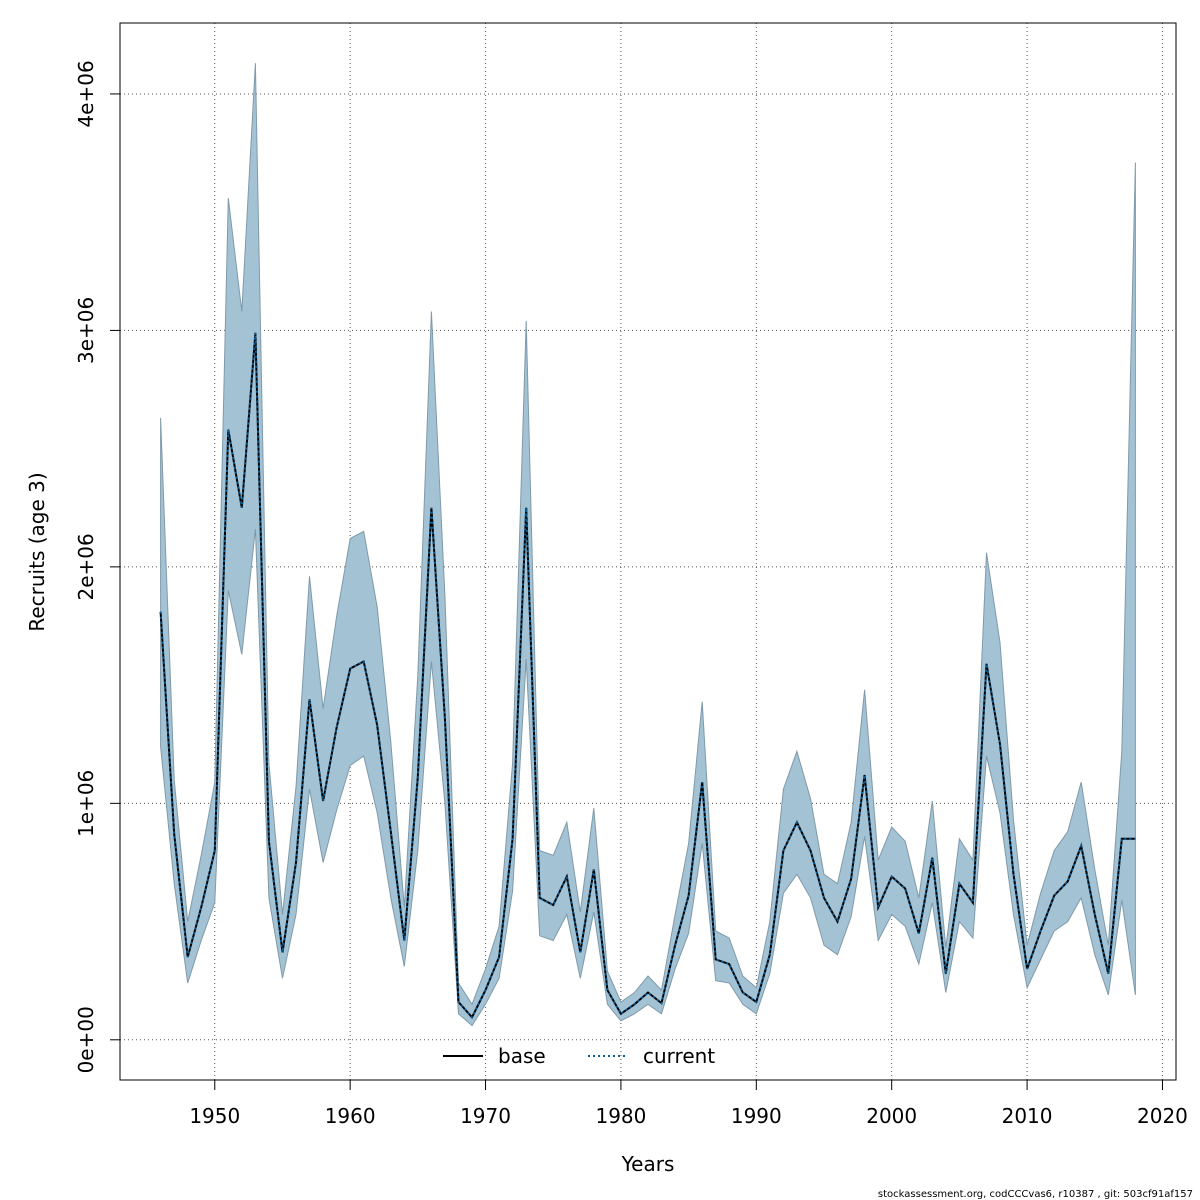 The height and width of the screenshot is (1200, 1200). Describe the element at coordinates (86, 803) in the screenshot. I see `y-tick-label: 1e+06` at that location.